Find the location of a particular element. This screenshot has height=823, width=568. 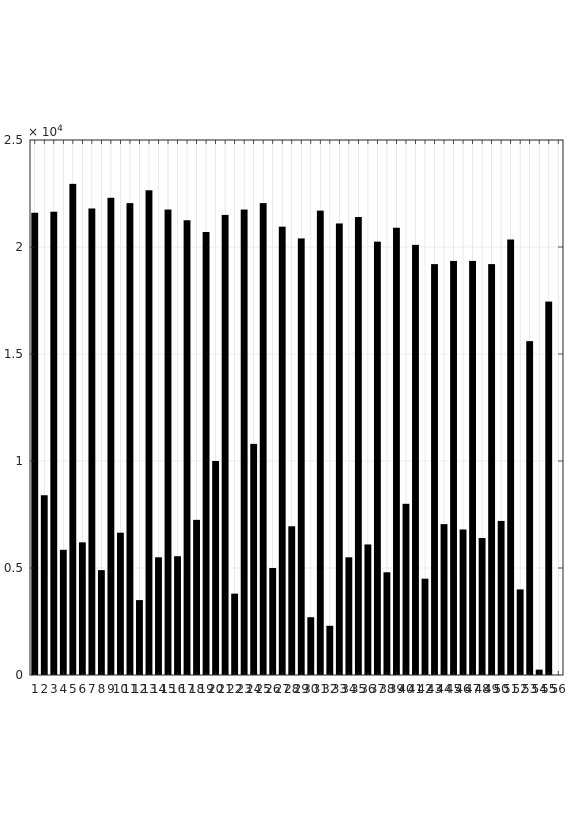

x-tick-label: 28 is located at coordinates (291, 689).